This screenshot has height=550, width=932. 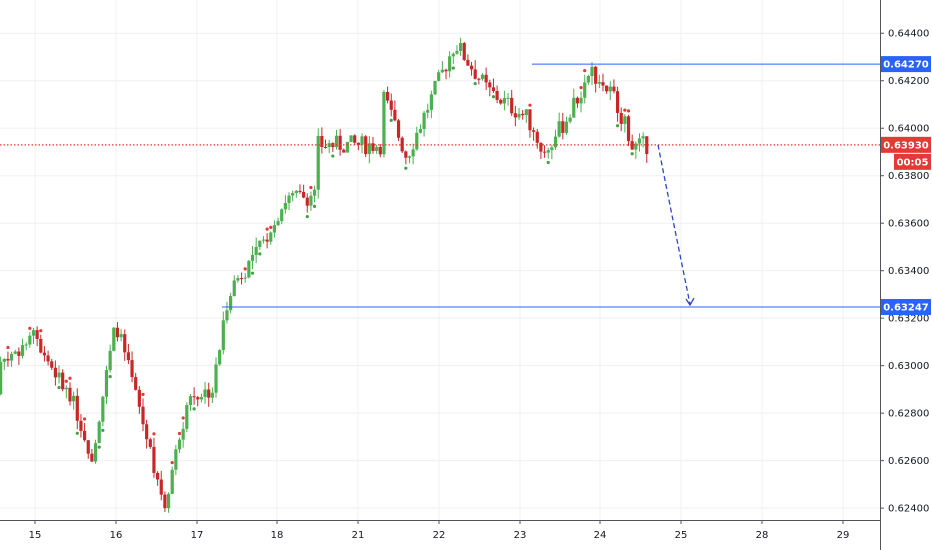 What do you see at coordinates (908, 271) in the screenshot?
I see `y-tick-label: 0.63400` at bounding box center [908, 271].